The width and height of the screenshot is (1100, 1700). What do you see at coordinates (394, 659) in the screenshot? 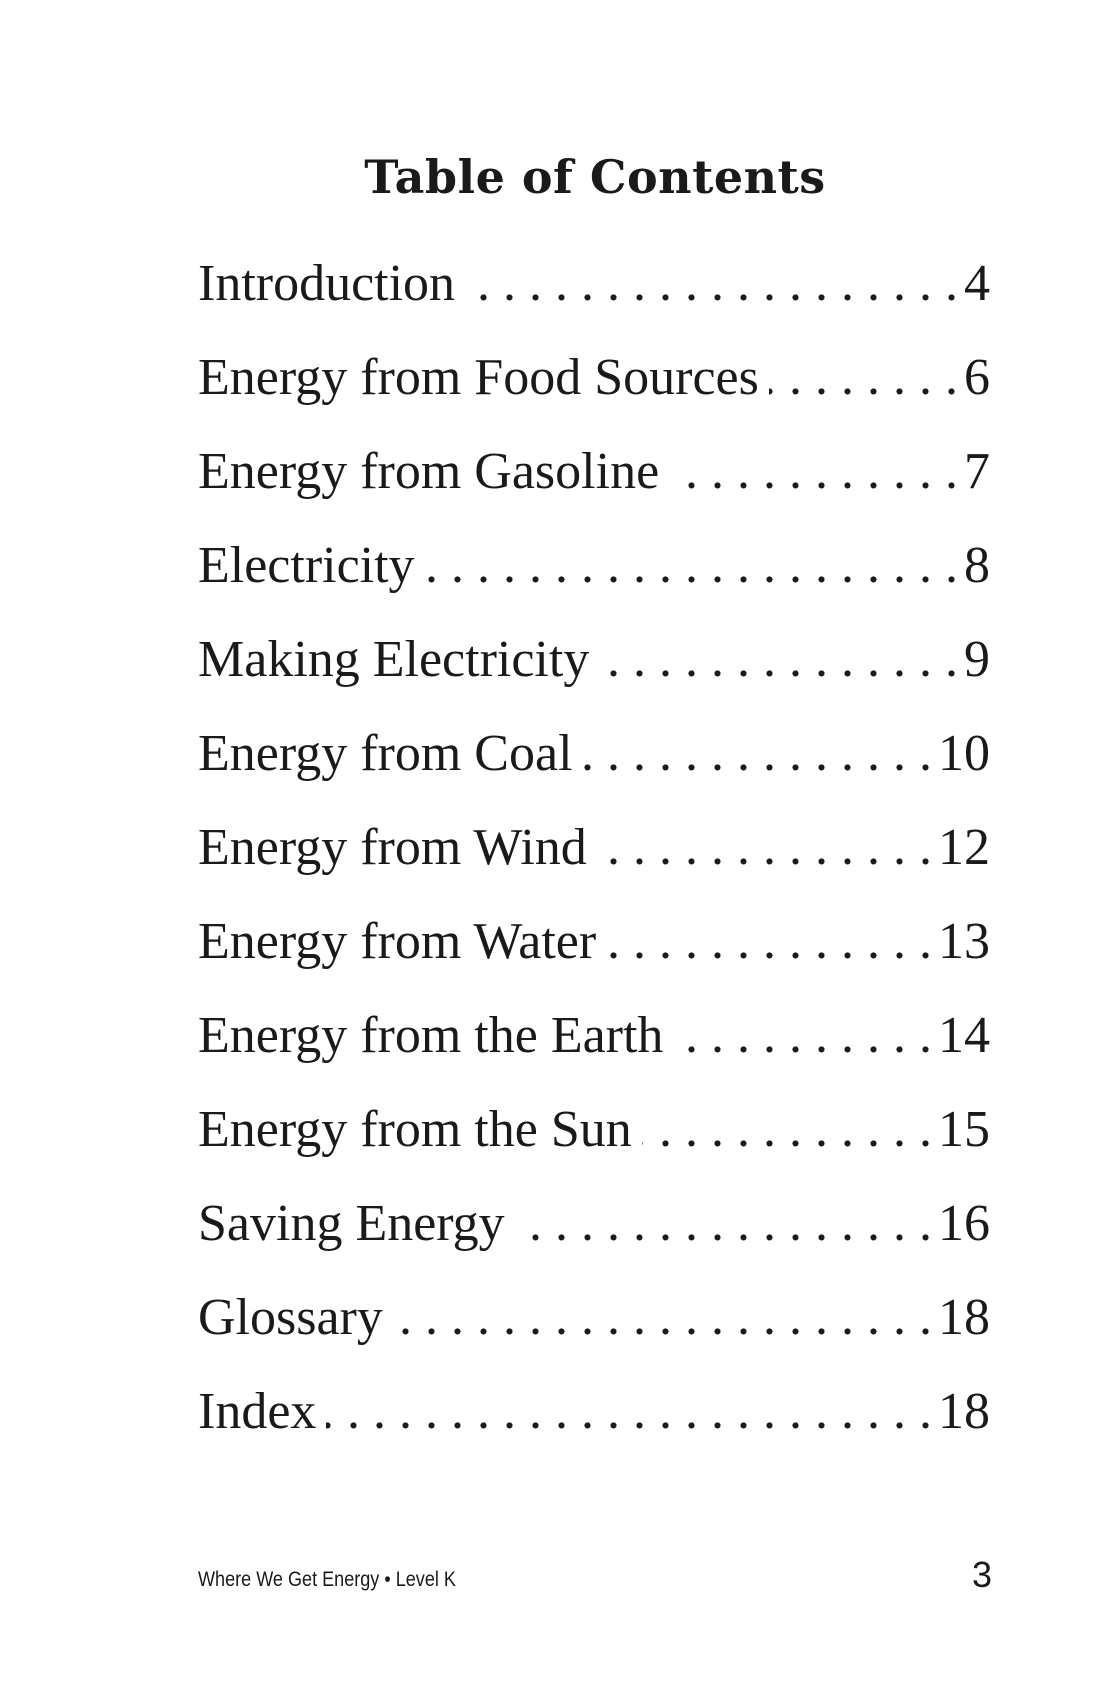
I see `toc-entry-label: Making Electricity` at bounding box center [394, 659].